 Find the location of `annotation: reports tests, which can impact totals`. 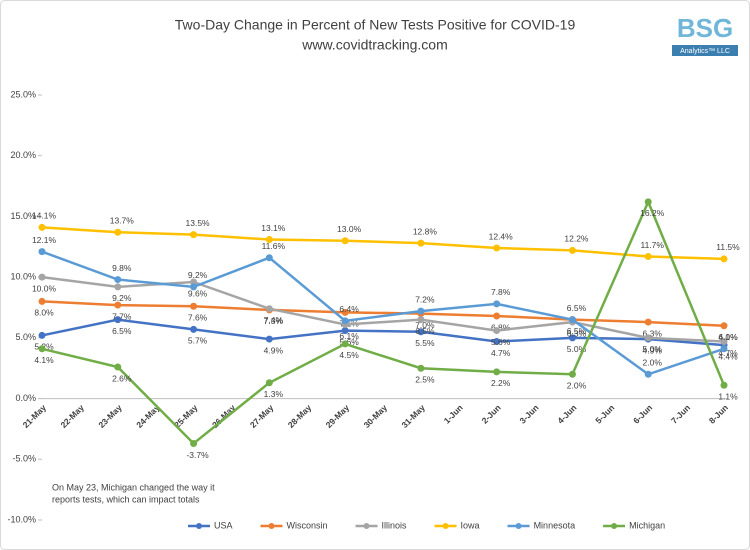

annotation: reports tests, which can impact totals is located at coordinates (126, 499).